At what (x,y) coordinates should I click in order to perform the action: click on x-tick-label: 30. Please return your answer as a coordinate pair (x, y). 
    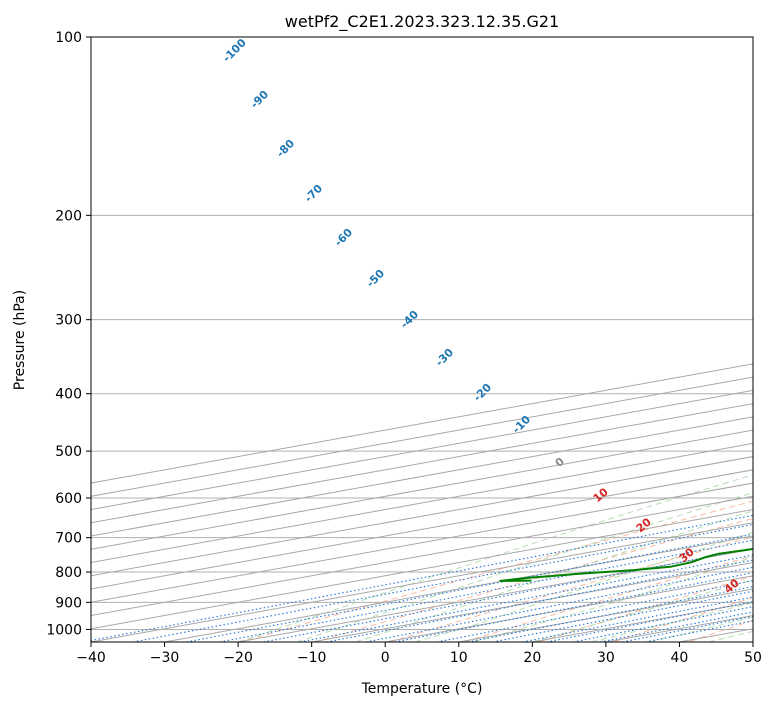
    Looking at the image, I should click on (606, 658).